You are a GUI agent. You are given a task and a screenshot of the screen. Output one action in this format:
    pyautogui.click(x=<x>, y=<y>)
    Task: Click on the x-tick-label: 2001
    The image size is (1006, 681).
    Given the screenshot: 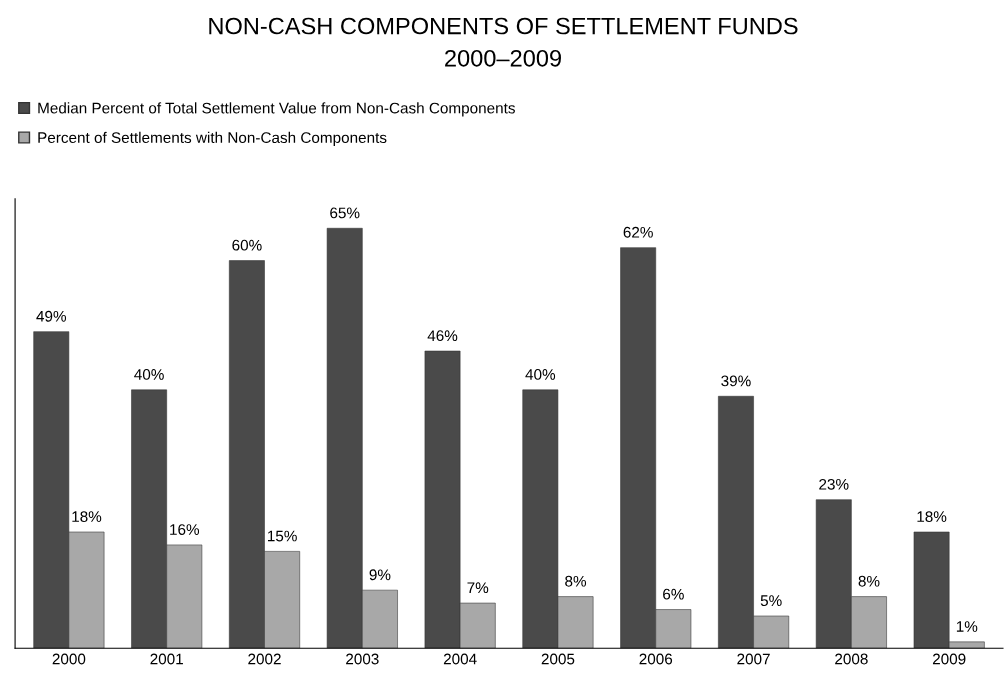 What is the action you would take?
    pyautogui.click(x=166, y=659)
    